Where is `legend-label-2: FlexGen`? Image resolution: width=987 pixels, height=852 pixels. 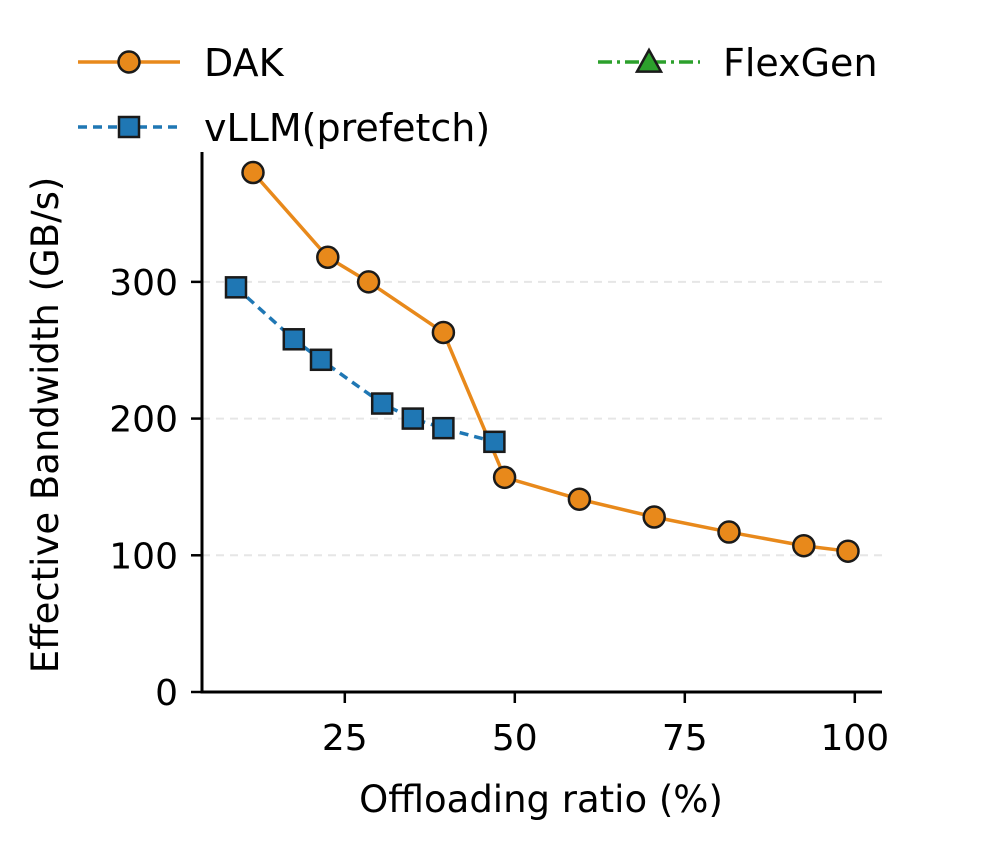
legend-label-2: FlexGen is located at coordinates (800, 63).